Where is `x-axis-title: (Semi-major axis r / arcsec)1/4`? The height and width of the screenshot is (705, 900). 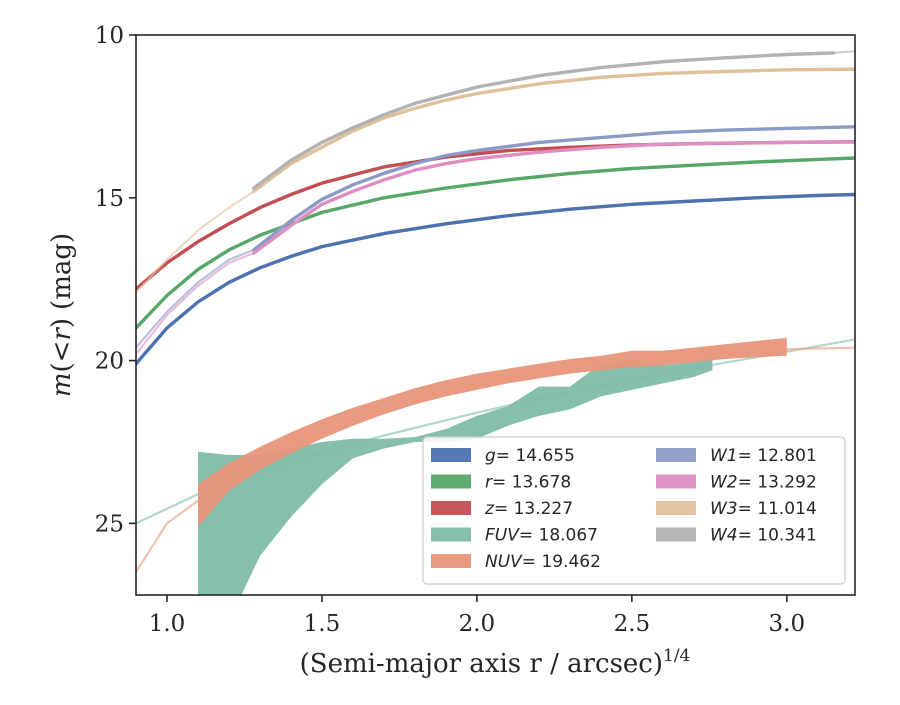 x-axis-title: (Semi-major axis r / arcsec)1/4 is located at coordinates (495, 662).